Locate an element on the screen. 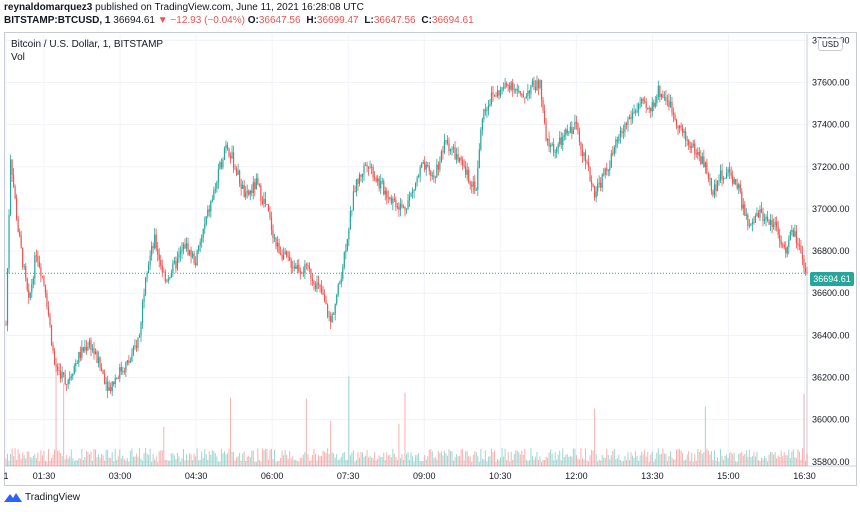 The image size is (860, 512). tradingview-brand: TradingView is located at coordinates (53, 497).